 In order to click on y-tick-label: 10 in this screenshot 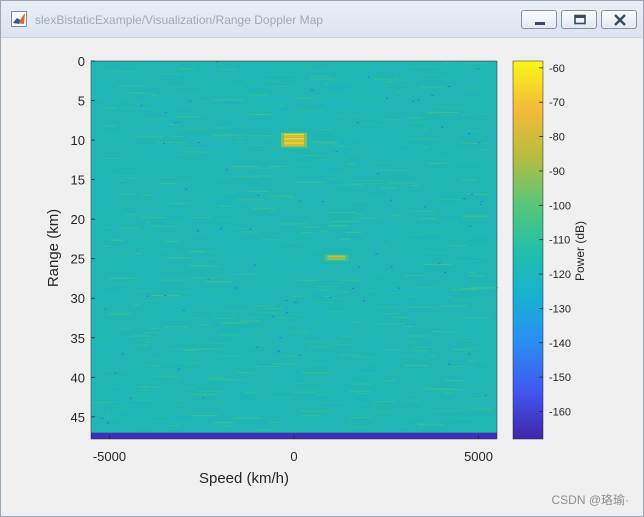, I will do `click(78, 140)`.